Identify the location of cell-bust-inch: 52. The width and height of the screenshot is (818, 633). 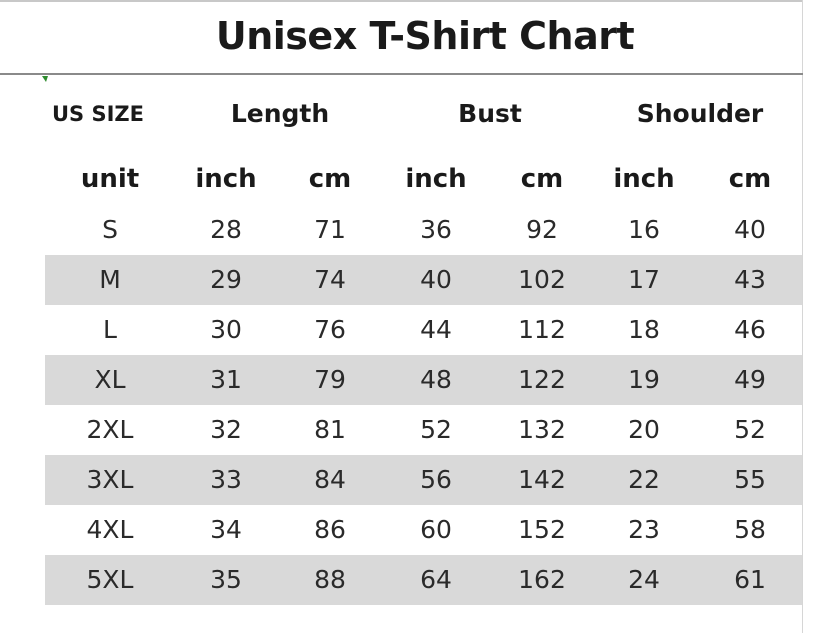
(436, 429).